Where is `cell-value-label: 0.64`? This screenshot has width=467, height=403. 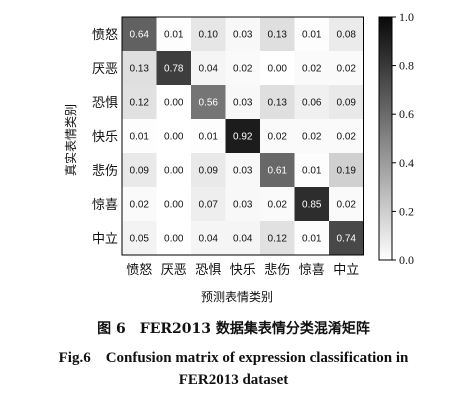 cell-value-label: 0.64 is located at coordinates (140, 35).